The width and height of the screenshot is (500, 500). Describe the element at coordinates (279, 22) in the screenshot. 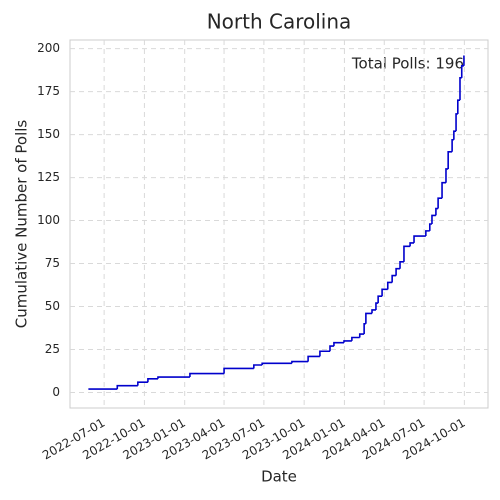

I see `chart-title: North Carolina` at that location.